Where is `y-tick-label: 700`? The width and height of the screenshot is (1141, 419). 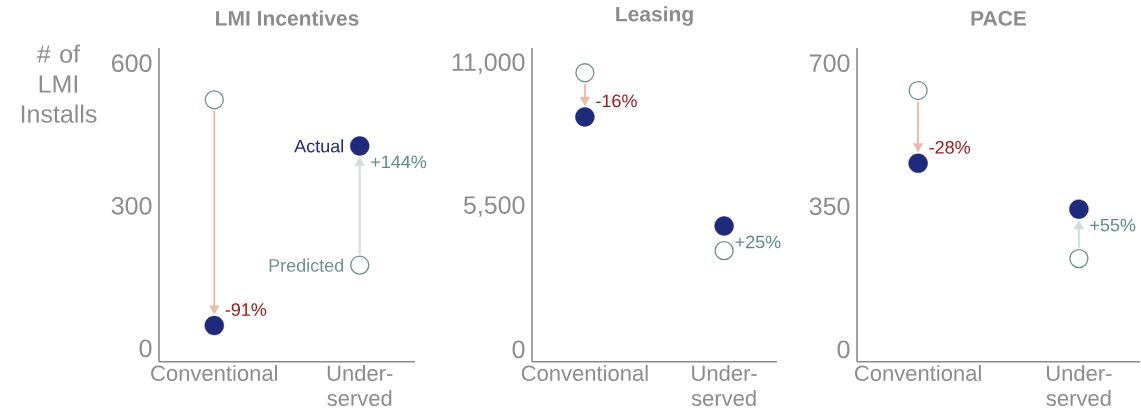 y-tick-label: 700 is located at coordinates (830, 63).